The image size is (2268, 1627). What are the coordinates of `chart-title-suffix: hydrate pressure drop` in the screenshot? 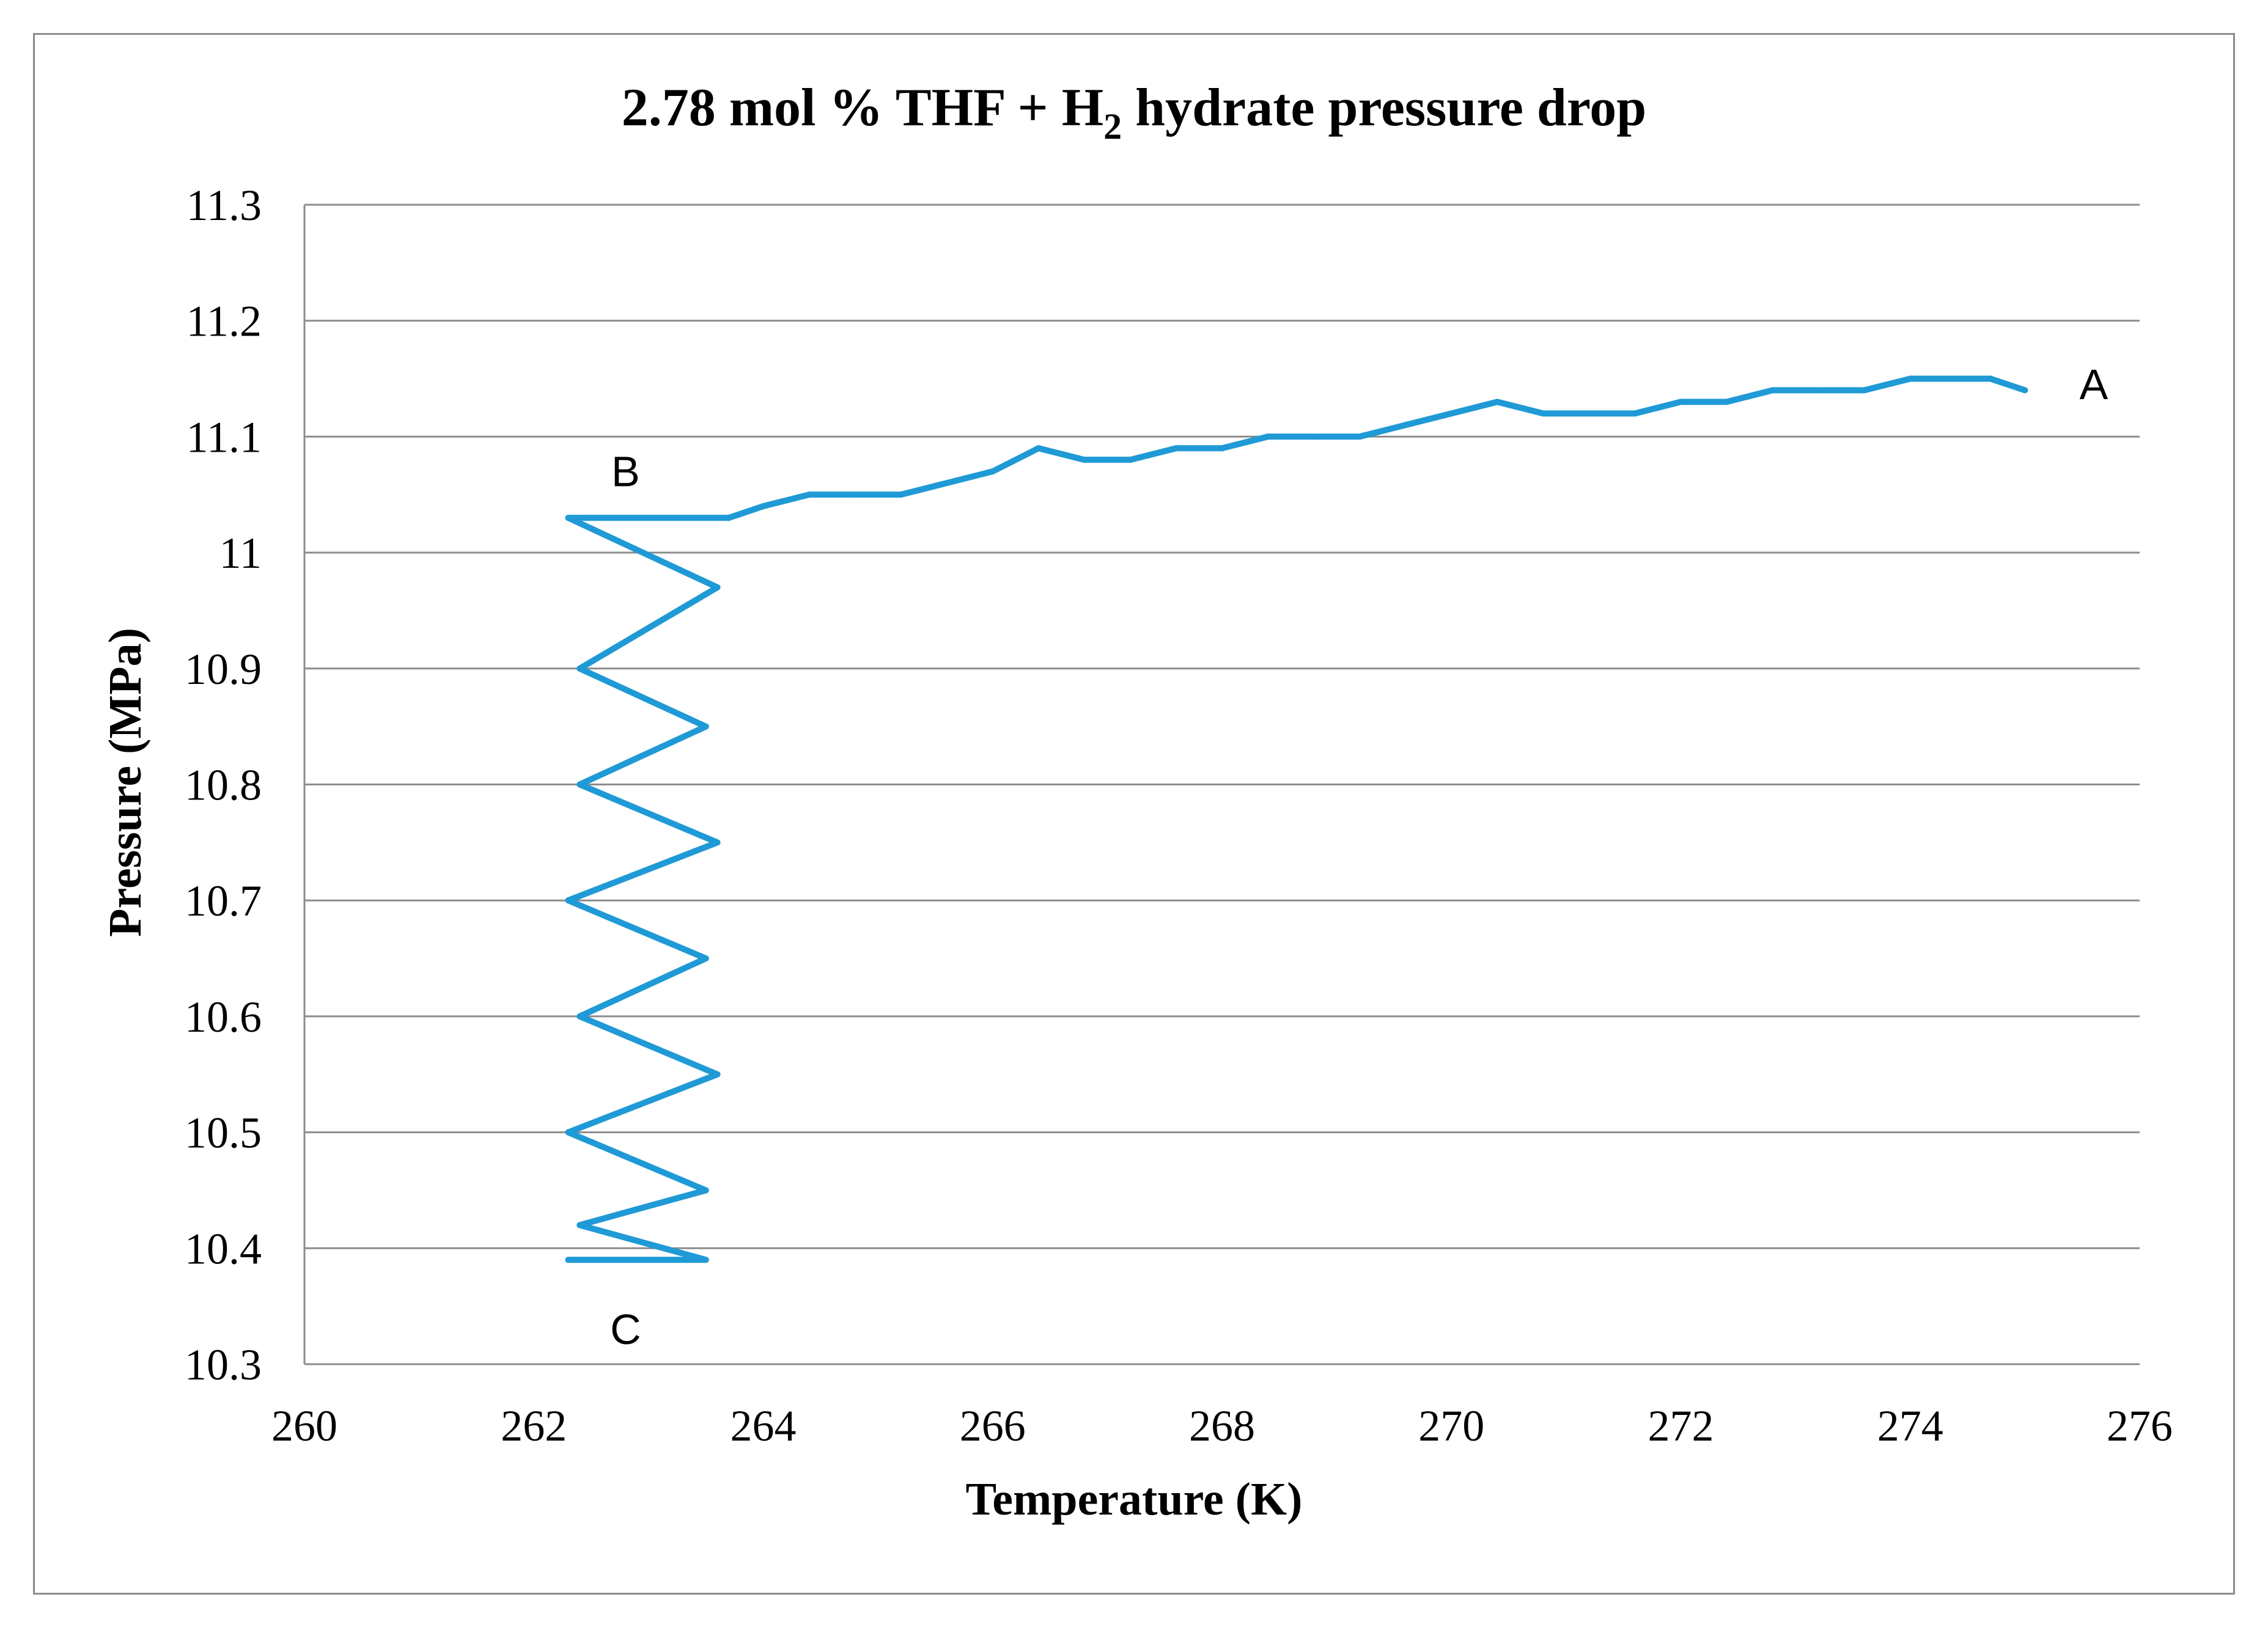 It's located at (1384, 108).